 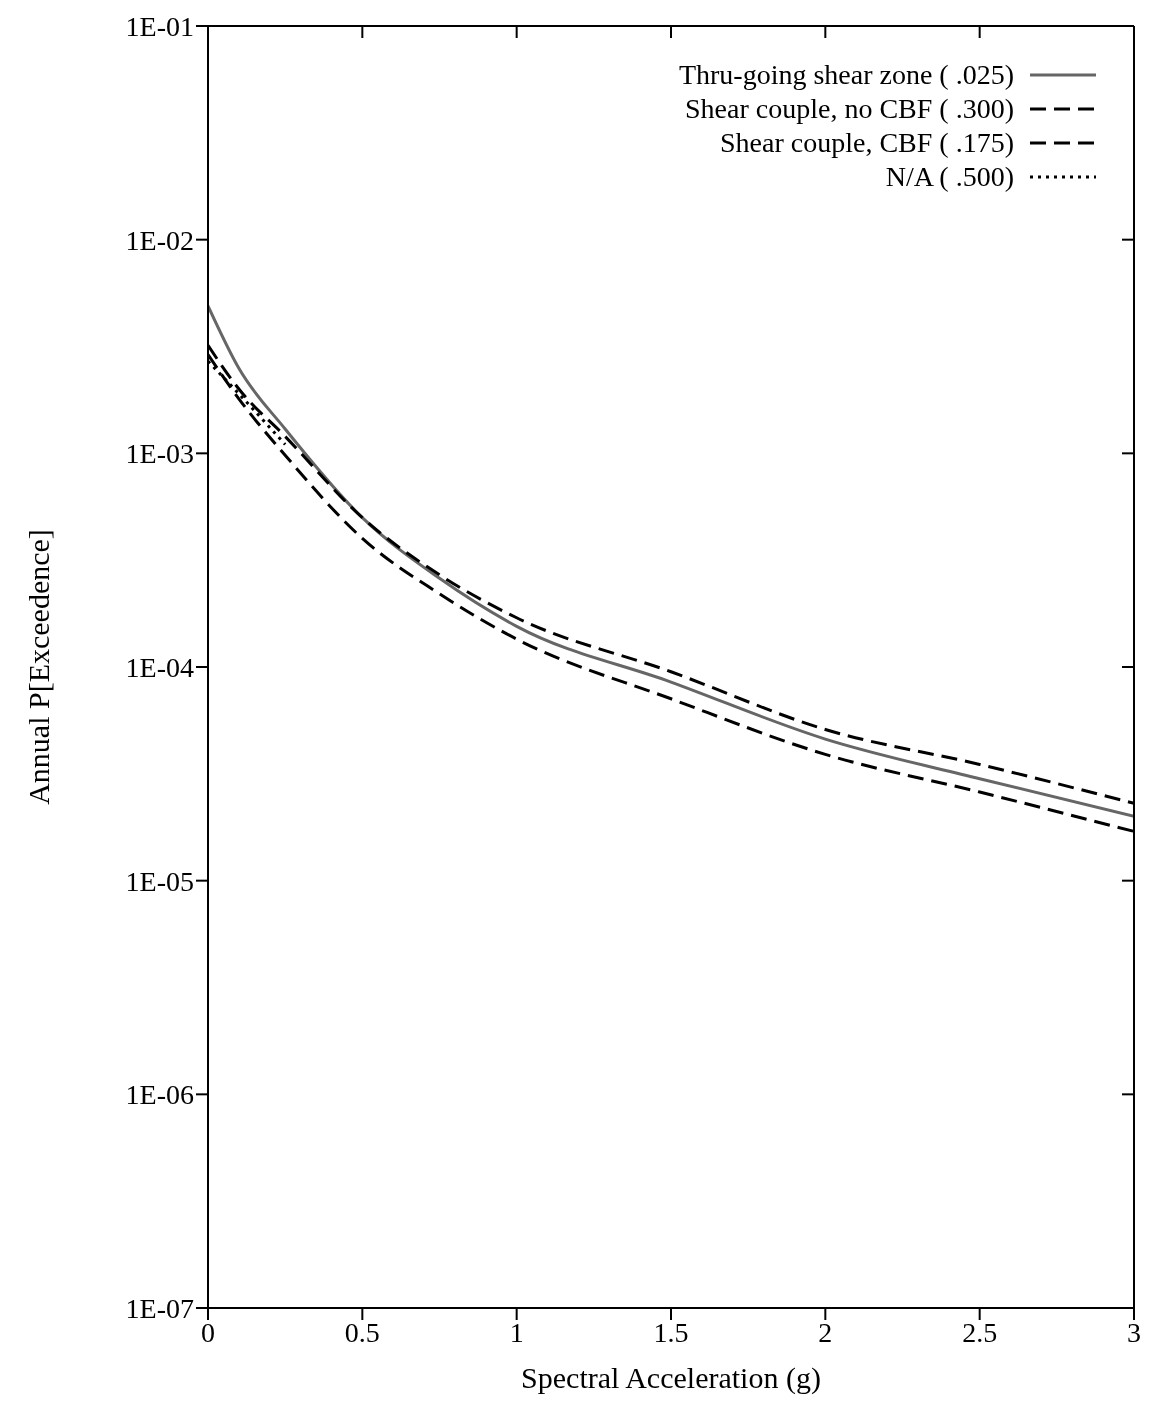 I want to click on x-tick-label: 2.5, so click(x=980, y=1332).